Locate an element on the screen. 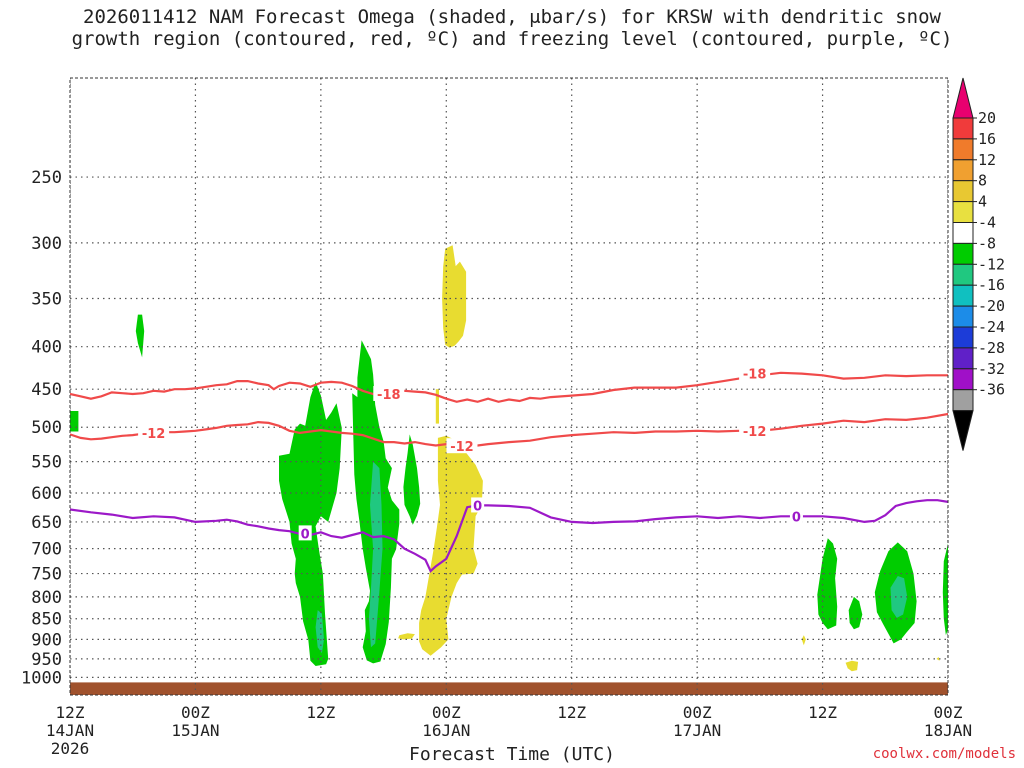  colorbar-label-8: -16 is located at coordinates (991, 285).